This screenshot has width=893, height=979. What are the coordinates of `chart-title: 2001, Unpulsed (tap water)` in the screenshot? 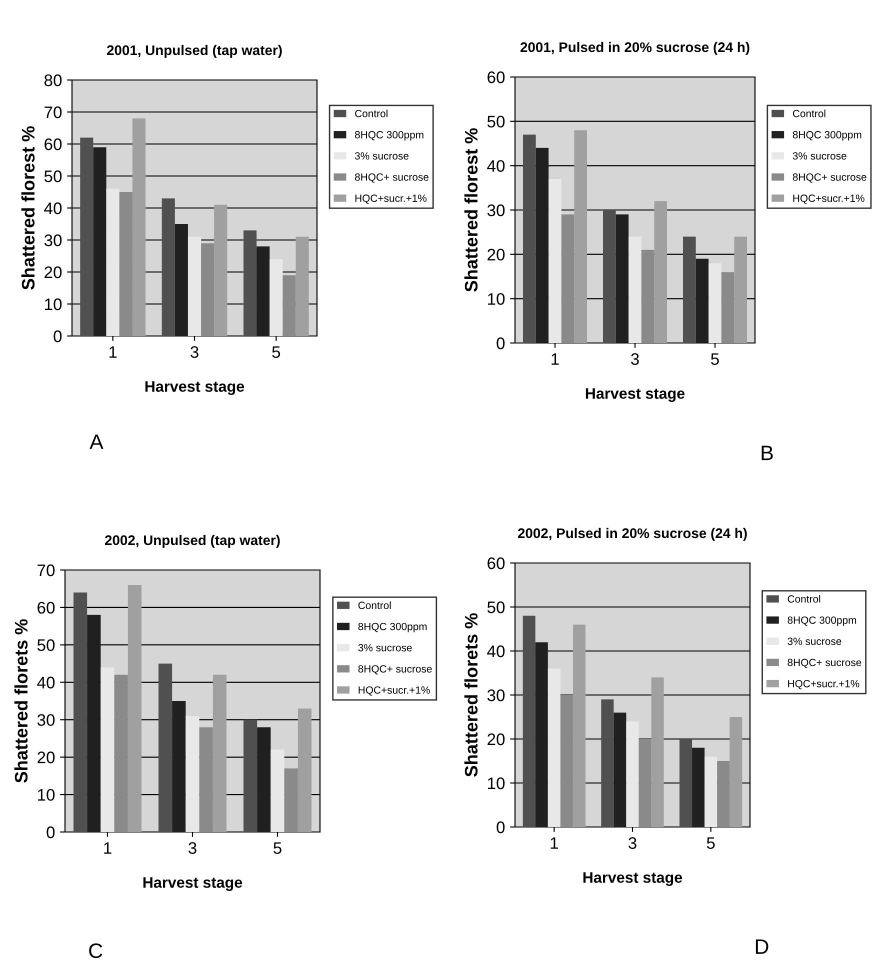 It's located at (194, 51).